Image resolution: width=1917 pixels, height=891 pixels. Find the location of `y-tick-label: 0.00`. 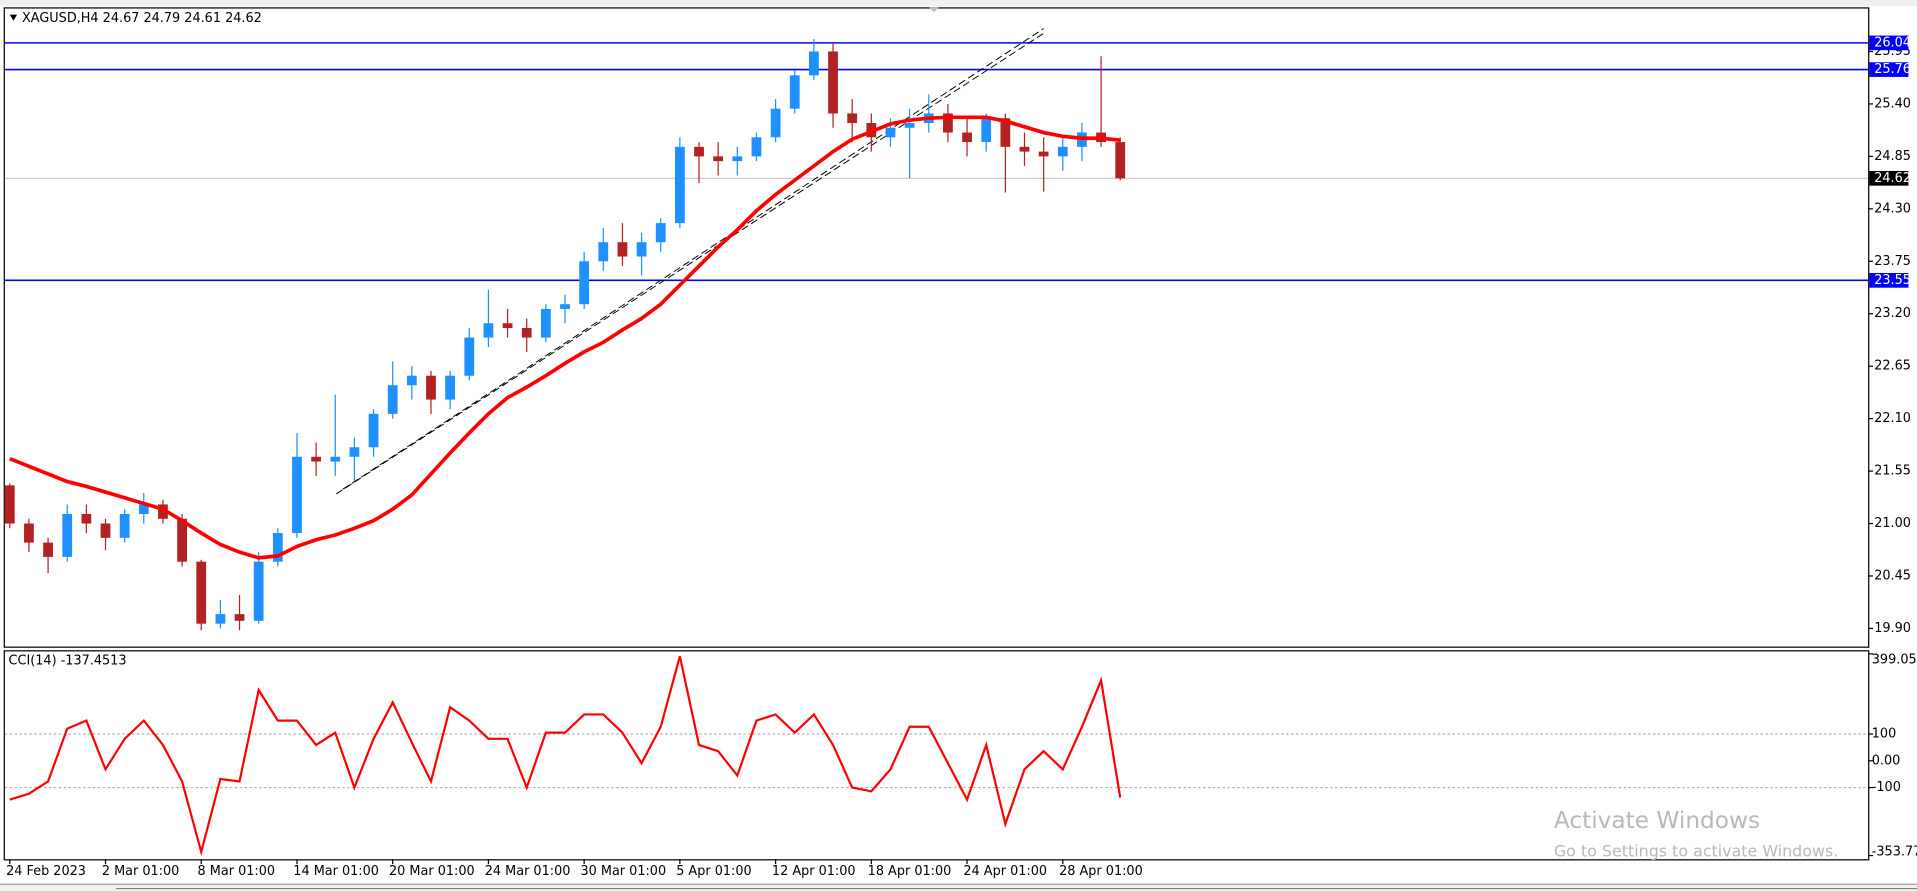

y-tick-label: 0.00 is located at coordinates (1886, 760).